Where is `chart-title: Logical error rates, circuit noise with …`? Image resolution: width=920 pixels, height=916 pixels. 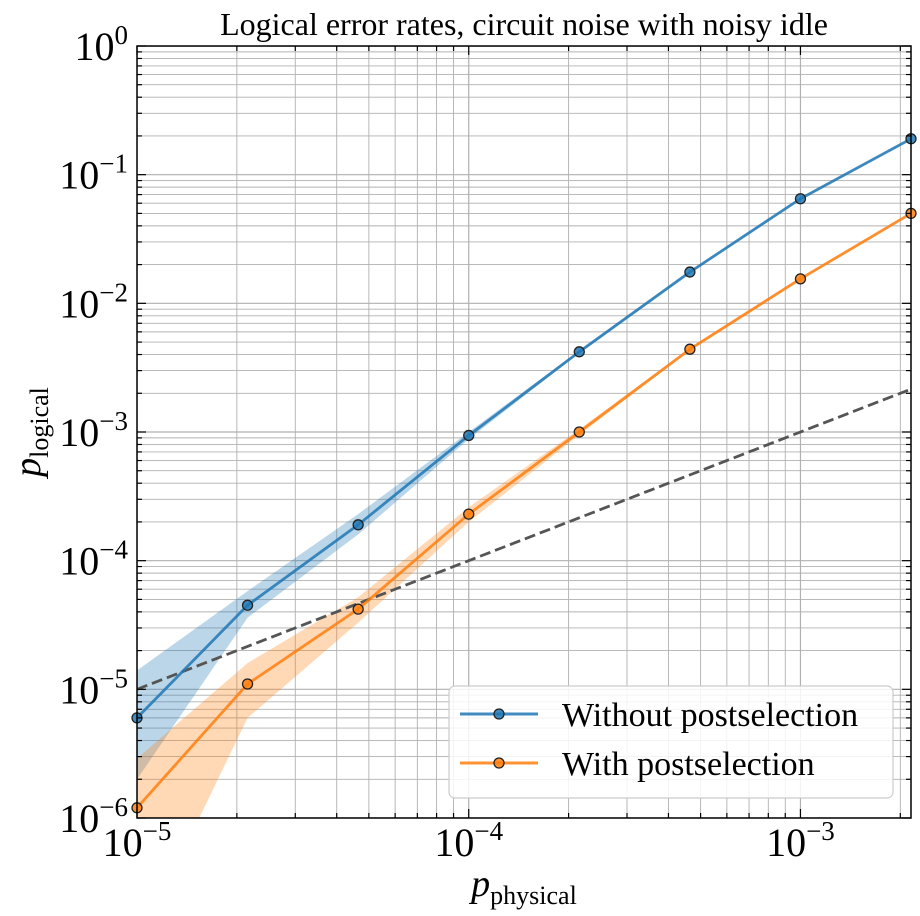
chart-title: Logical error rates, circuit noise with … is located at coordinates (524, 24).